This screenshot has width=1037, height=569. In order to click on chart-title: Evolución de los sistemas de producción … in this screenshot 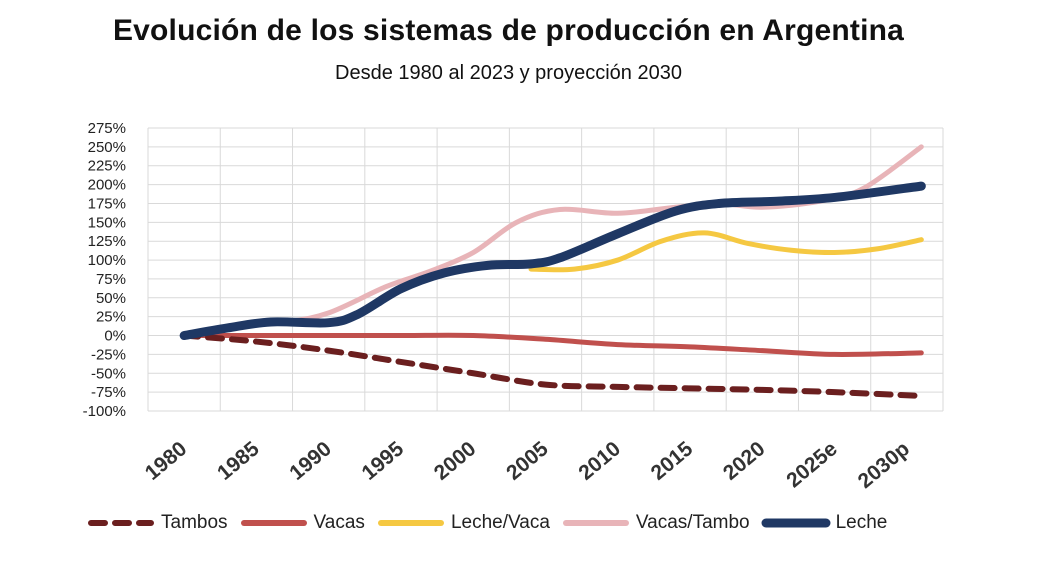, I will do `click(508, 30)`.